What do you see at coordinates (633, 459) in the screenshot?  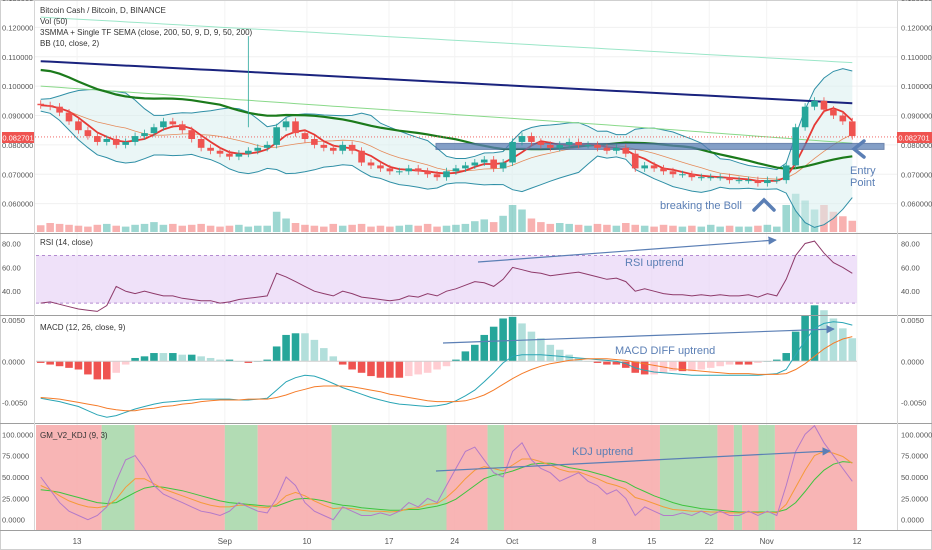 I see `kdj-trend-arrow` at bounding box center [633, 459].